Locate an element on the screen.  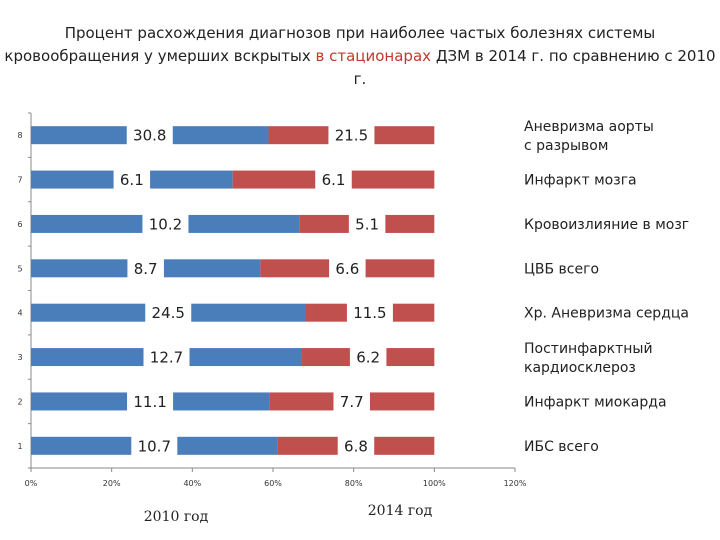
y-tick-label: 1 is located at coordinates (19, 446).